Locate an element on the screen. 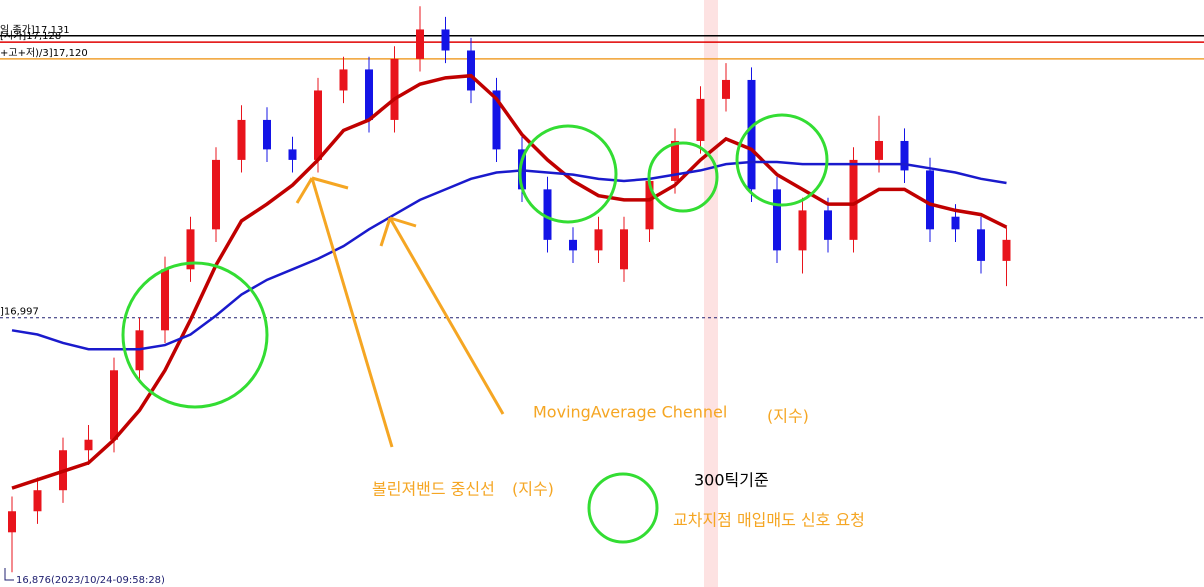 This screenshot has height=587, width=1204. annotation: 300틱기준 is located at coordinates (731, 480).